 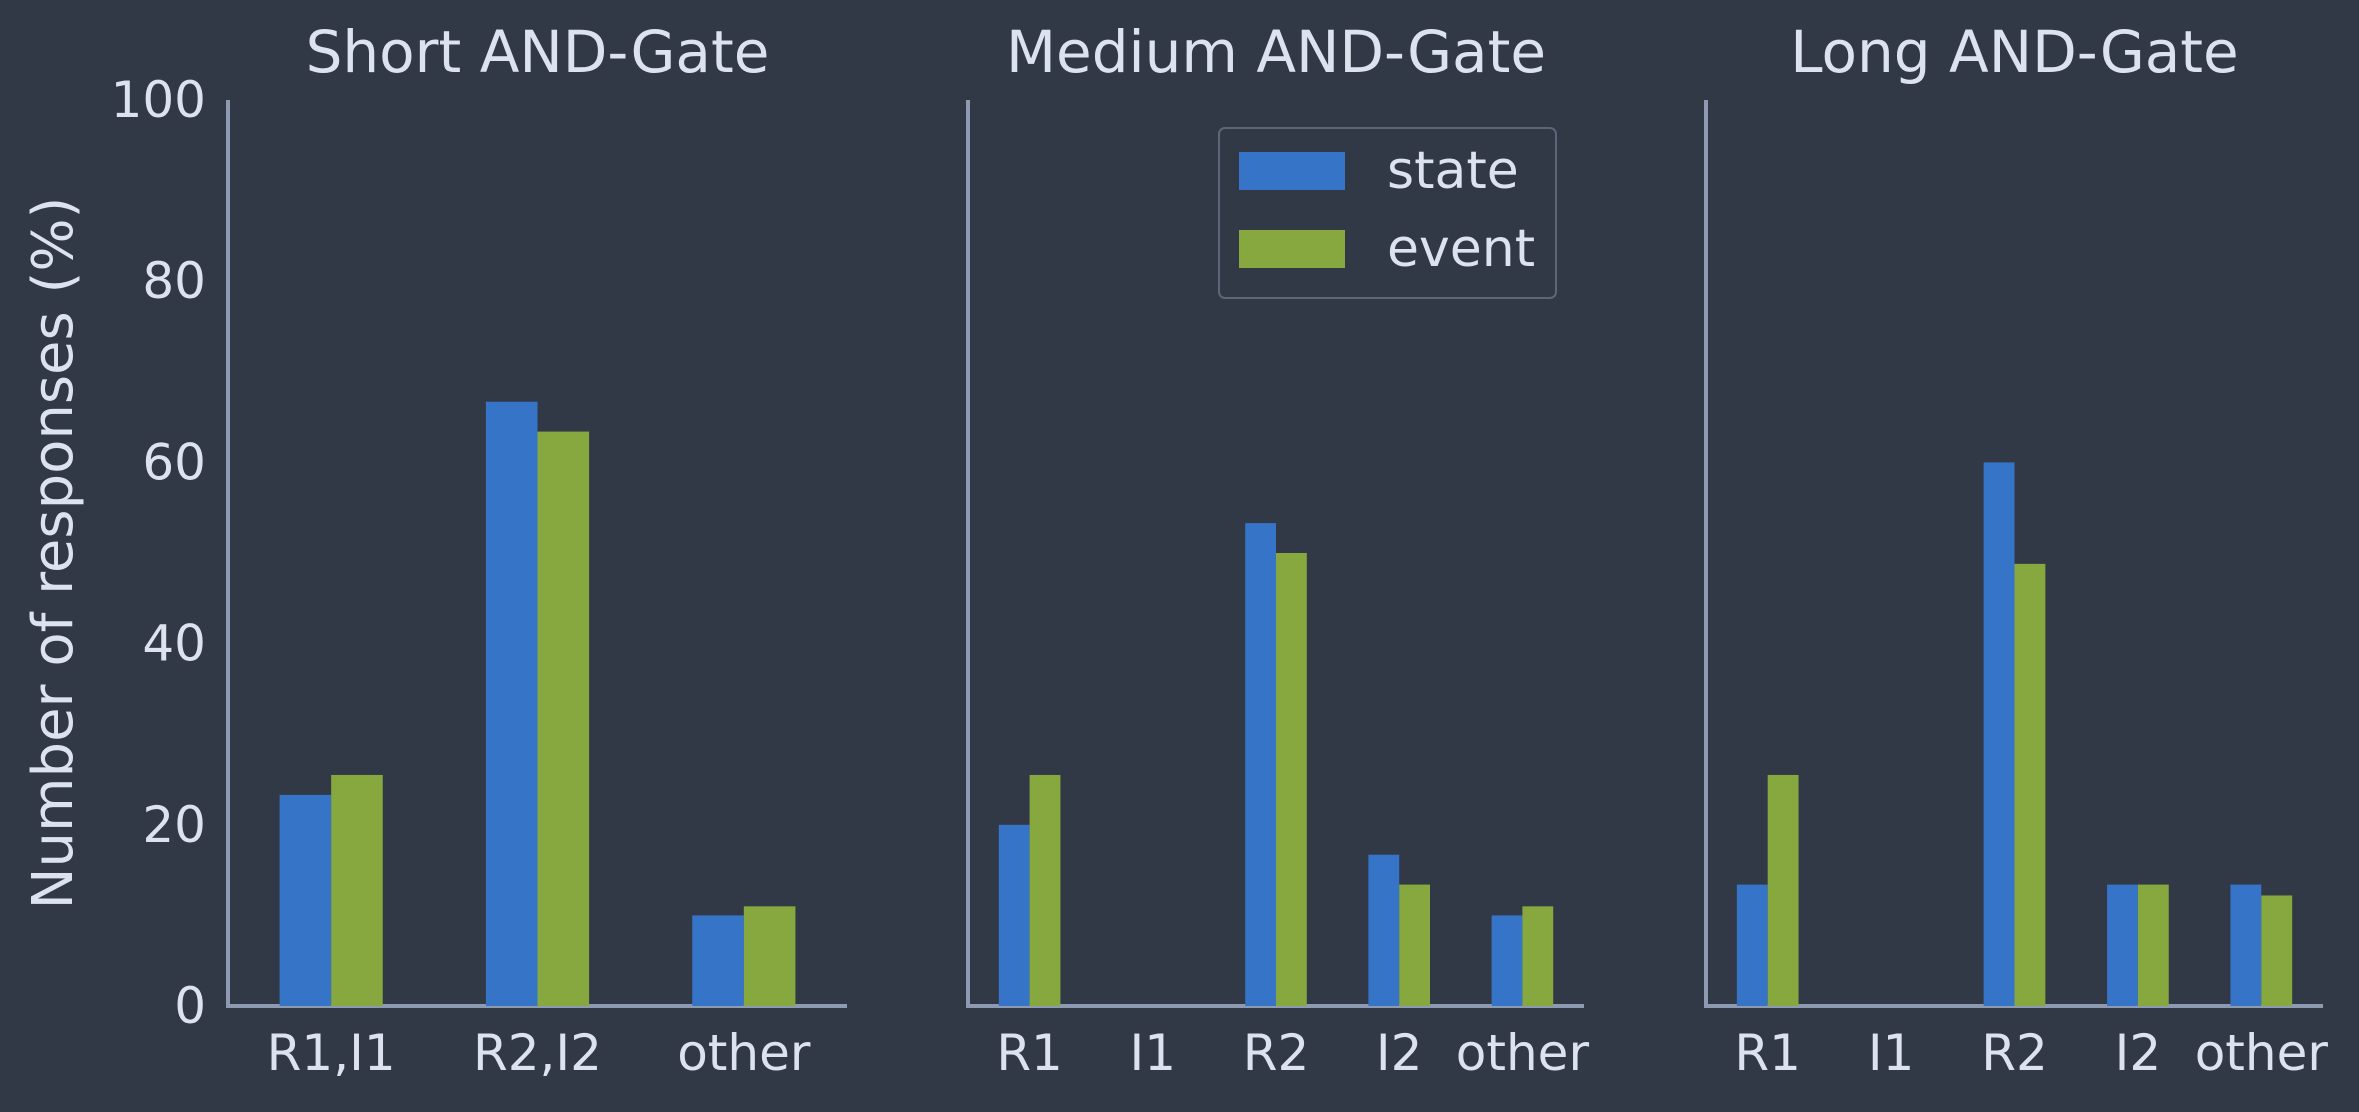 What do you see at coordinates (158, 100) in the screenshot?
I see `y-tick-label: 100` at bounding box center [158, 100].